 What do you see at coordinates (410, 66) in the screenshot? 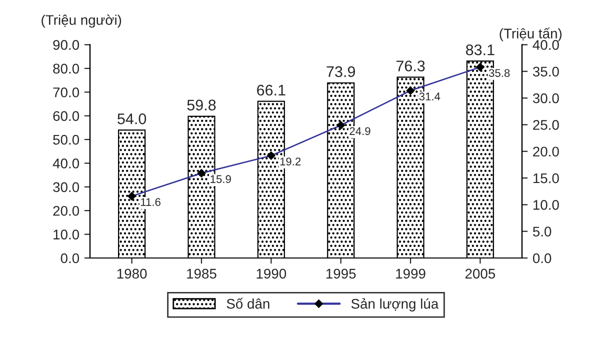
I see `data-label: 76.3` at bounding box center [410, 66].